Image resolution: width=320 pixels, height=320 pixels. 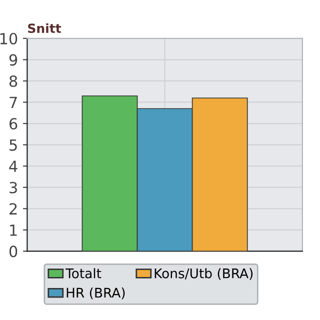 I want to click on y-tick-label: 0, so click(x=13, y=252).